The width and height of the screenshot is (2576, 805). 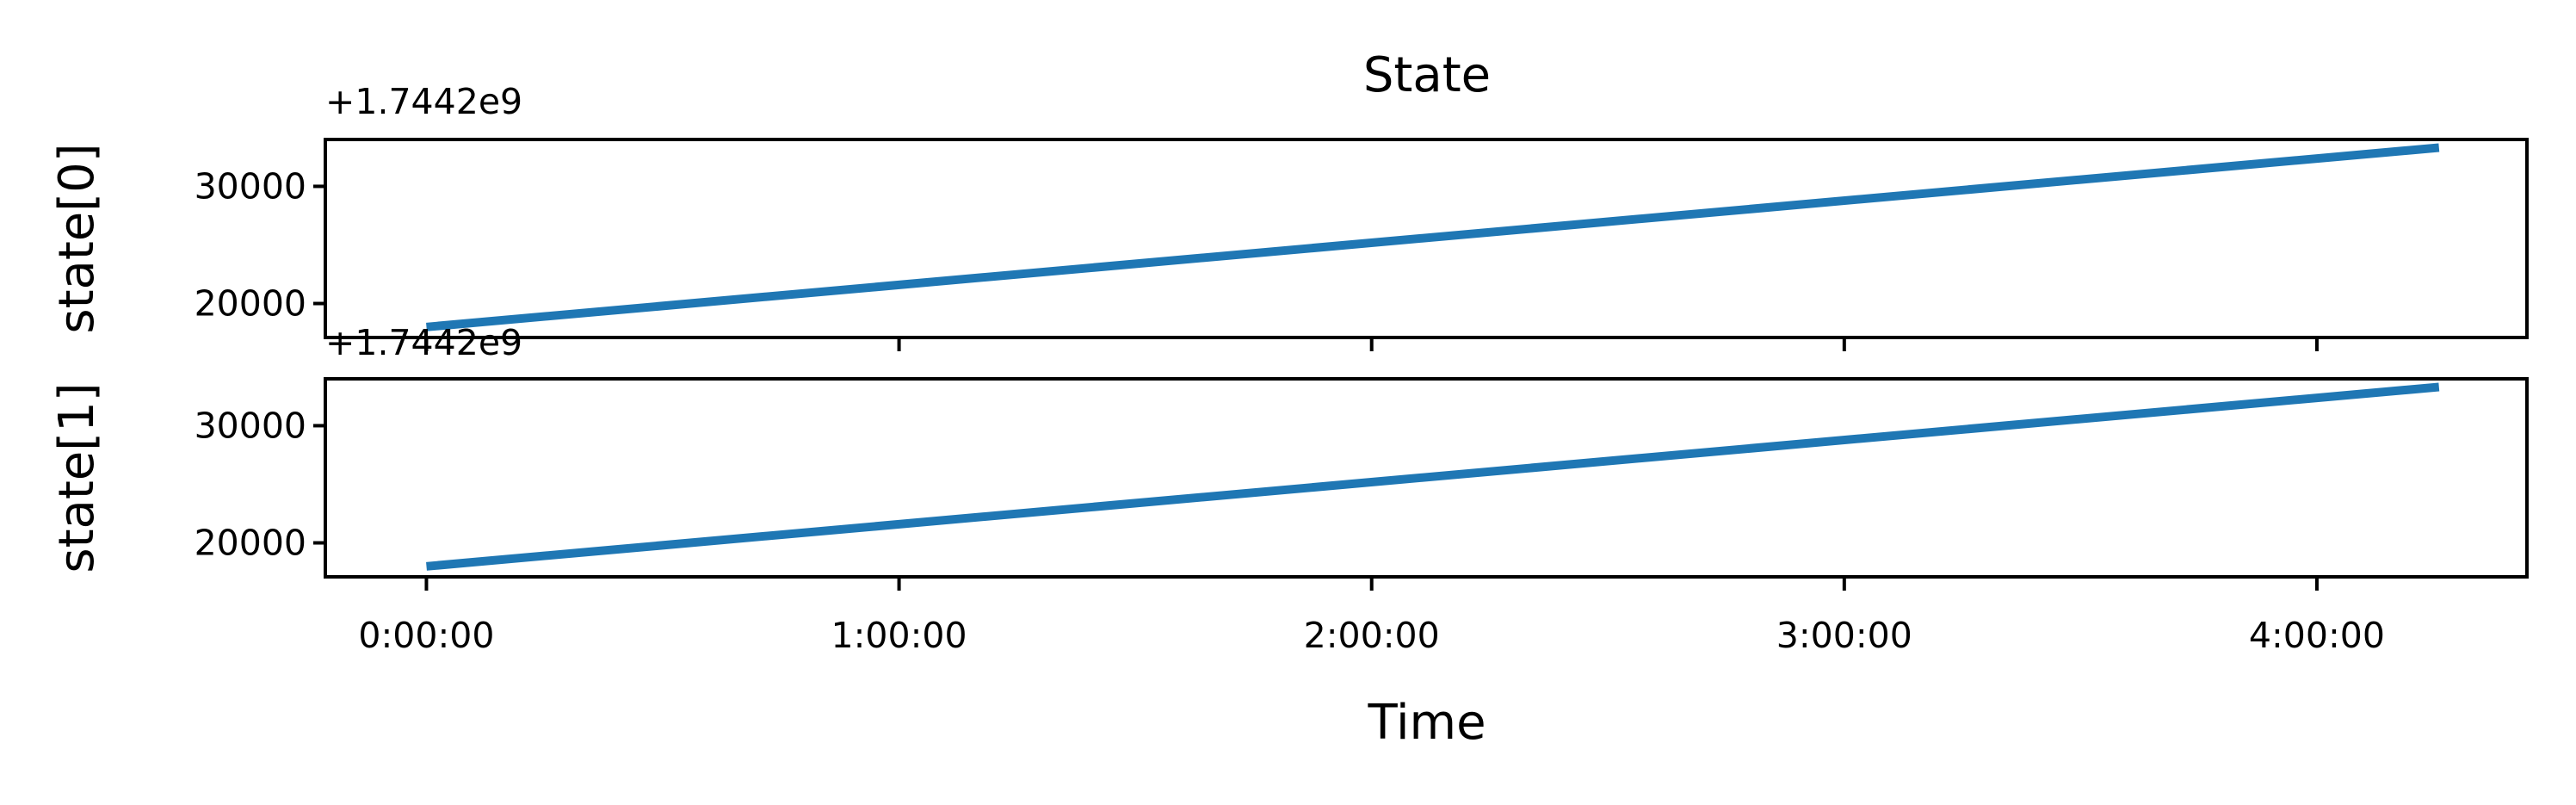 What do you see at coordinates (77, 238) in the screenshot?
I see `y-axis-label: state[0]` at bounding box center [77, 238].